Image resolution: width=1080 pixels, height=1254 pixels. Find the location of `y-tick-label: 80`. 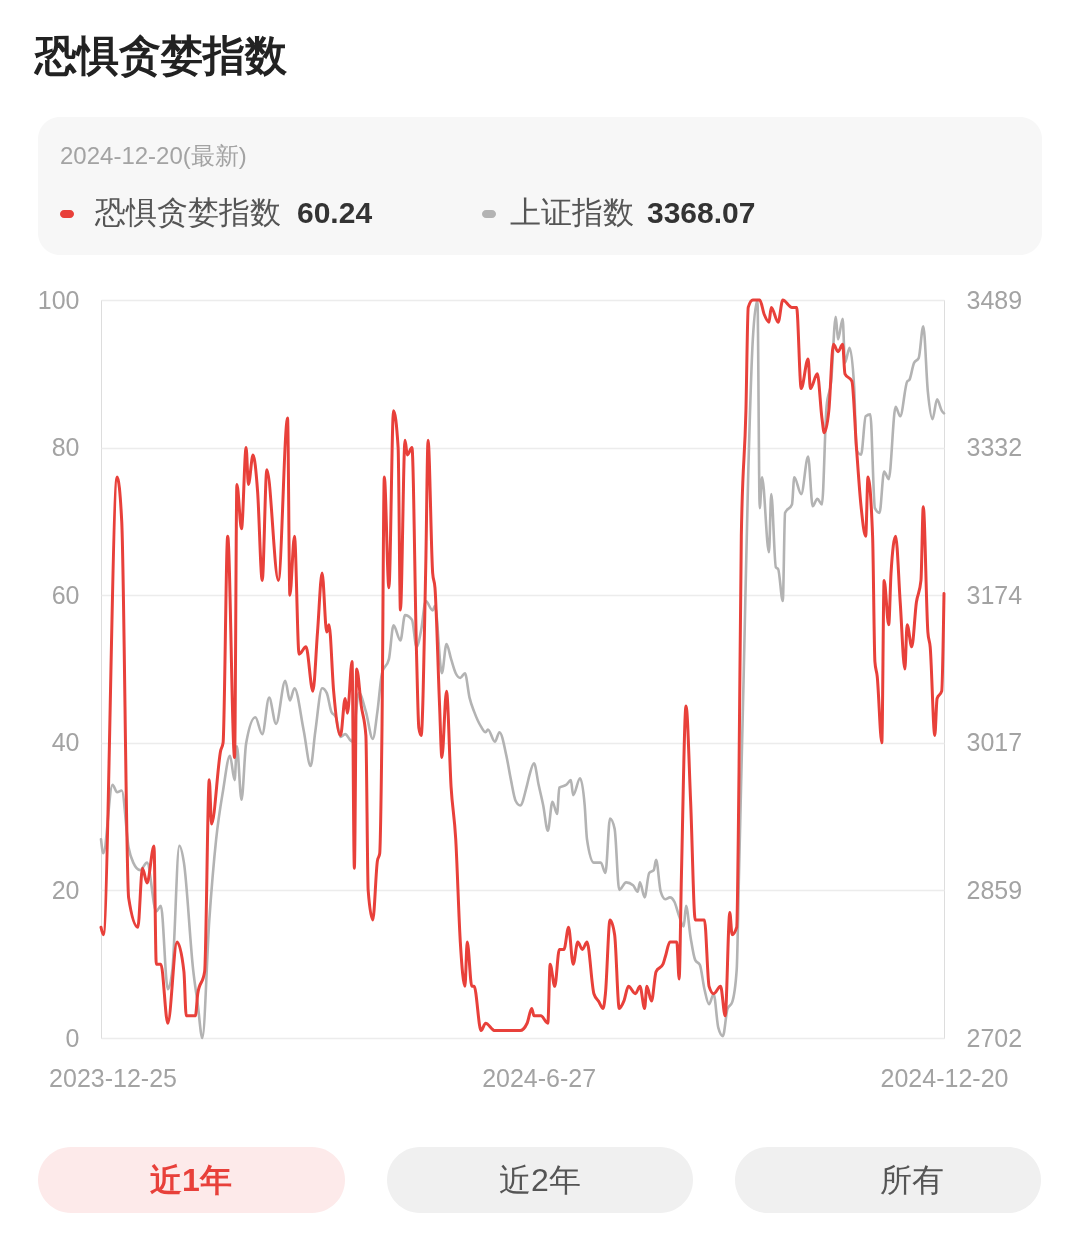

y-tick-label: 80 is located at coordinates (65, 447).